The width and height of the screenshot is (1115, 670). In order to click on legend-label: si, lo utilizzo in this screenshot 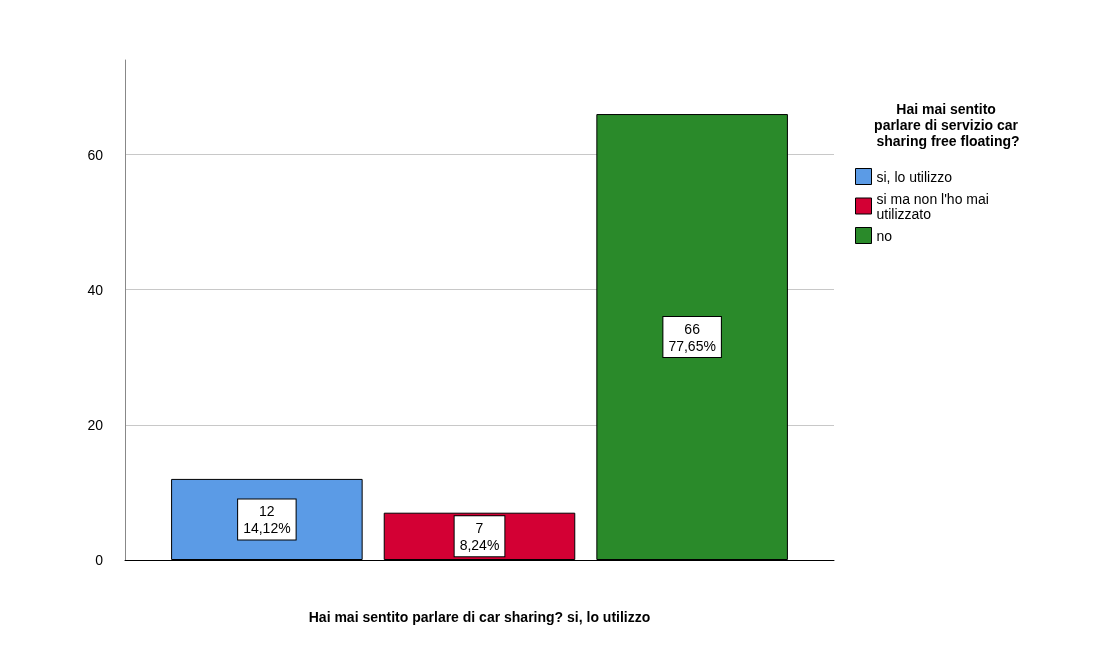, I will do `click(914, 176)`.